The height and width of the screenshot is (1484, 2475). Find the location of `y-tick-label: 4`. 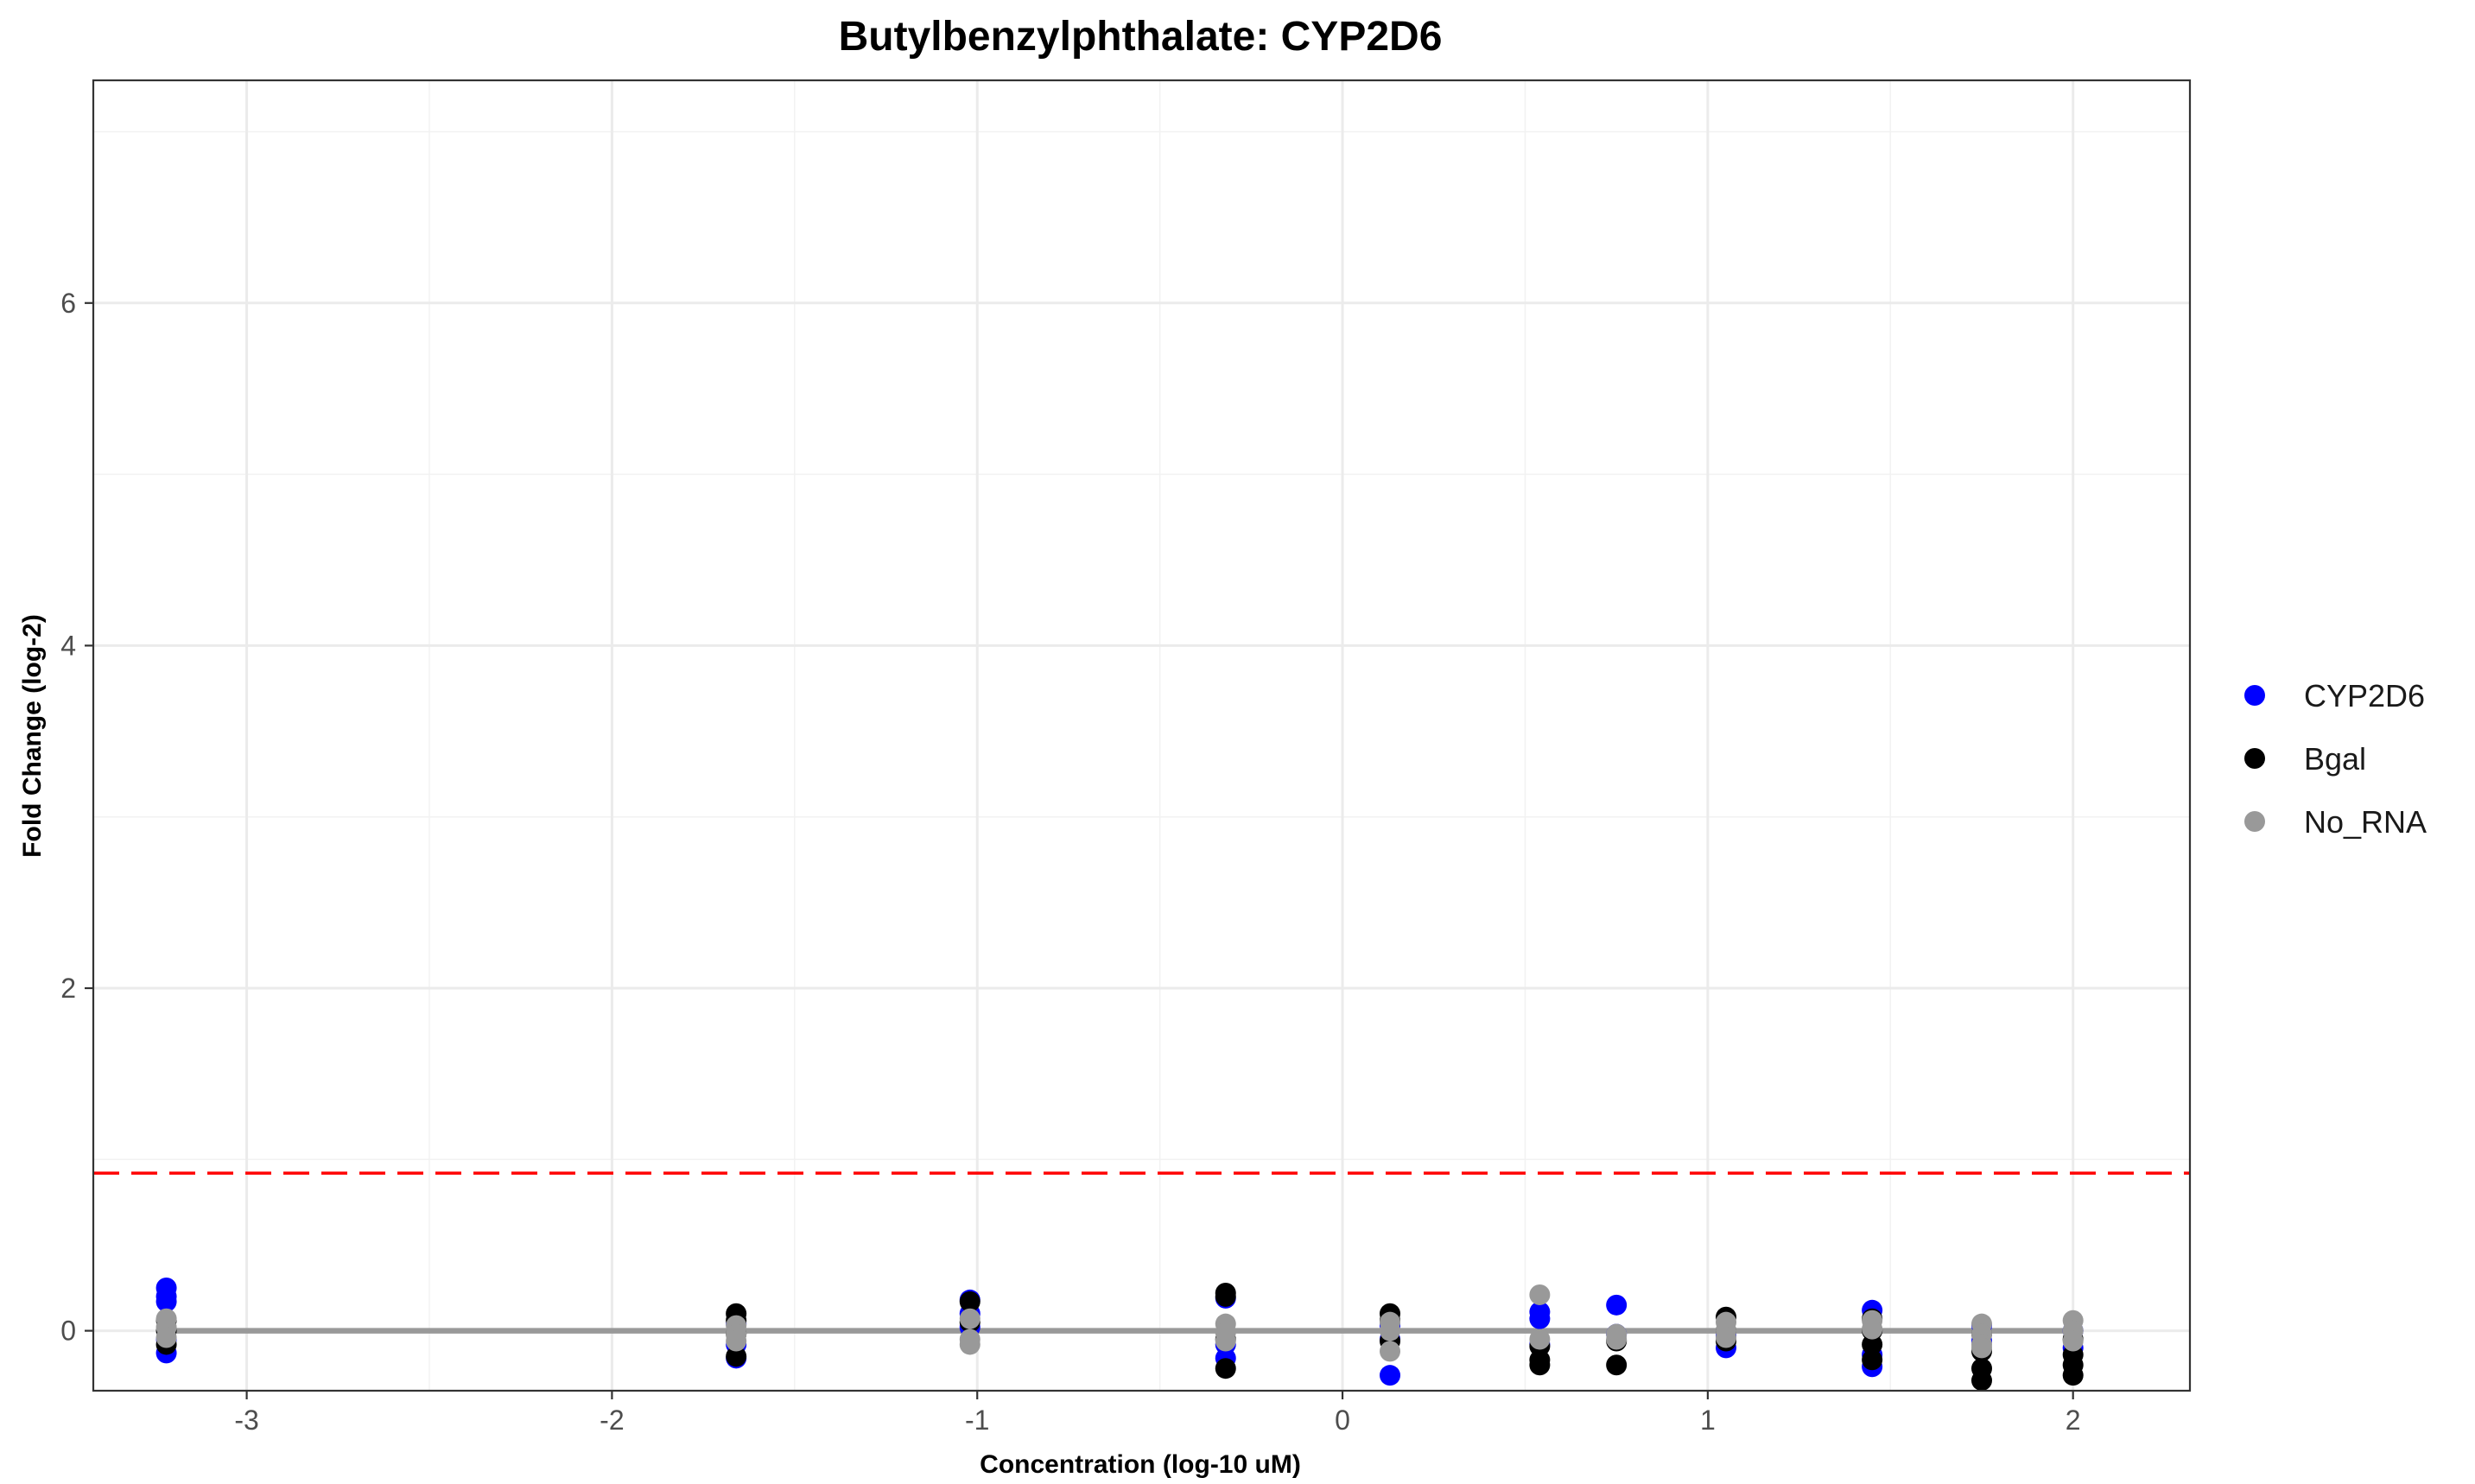

y-tick-label: 4 is located at coordinates (68, 645).